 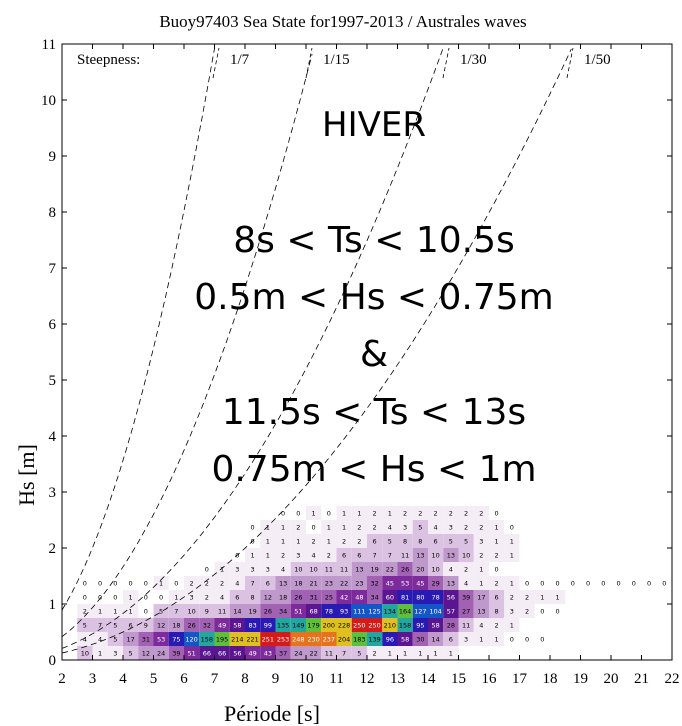 I want to click on cell-count: 28, so click(x=451, y=626).